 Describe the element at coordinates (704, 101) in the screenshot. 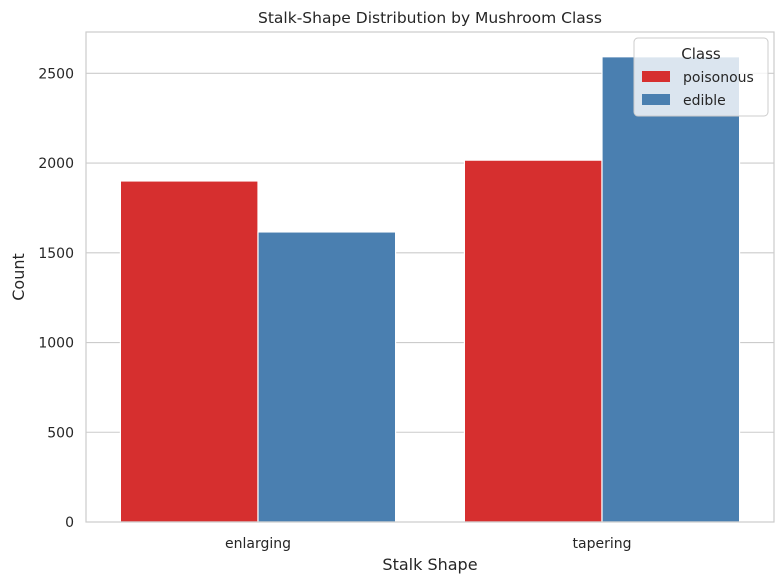

I see `legend-label-edible: edible` at that location.